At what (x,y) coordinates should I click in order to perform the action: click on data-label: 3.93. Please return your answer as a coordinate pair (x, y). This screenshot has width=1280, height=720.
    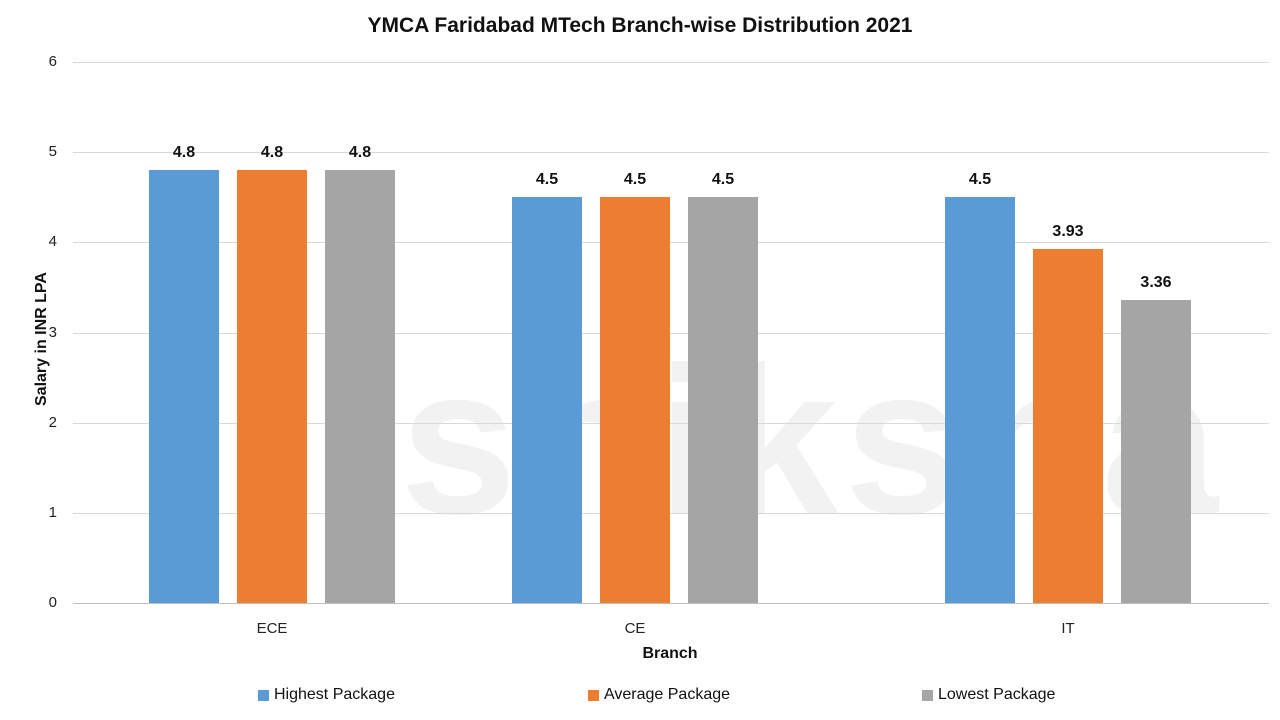
    Looking at the image, I should click on (1068, 231).